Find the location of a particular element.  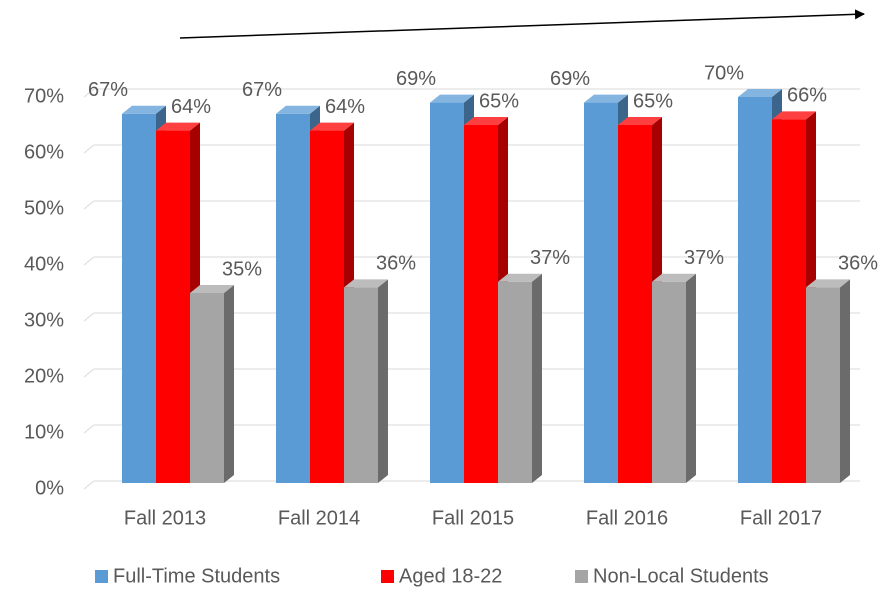

value-label: 70% is located at coordinates (724, 73).